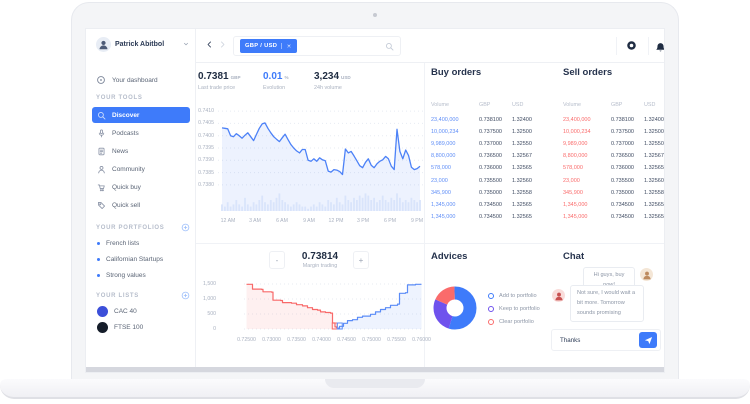 This screenshot has width=750, height=404. Describe the element at coordinates (141, 187) in the screenshot. I see `sidebar-item-quick-buy: Quick buy` at that location.